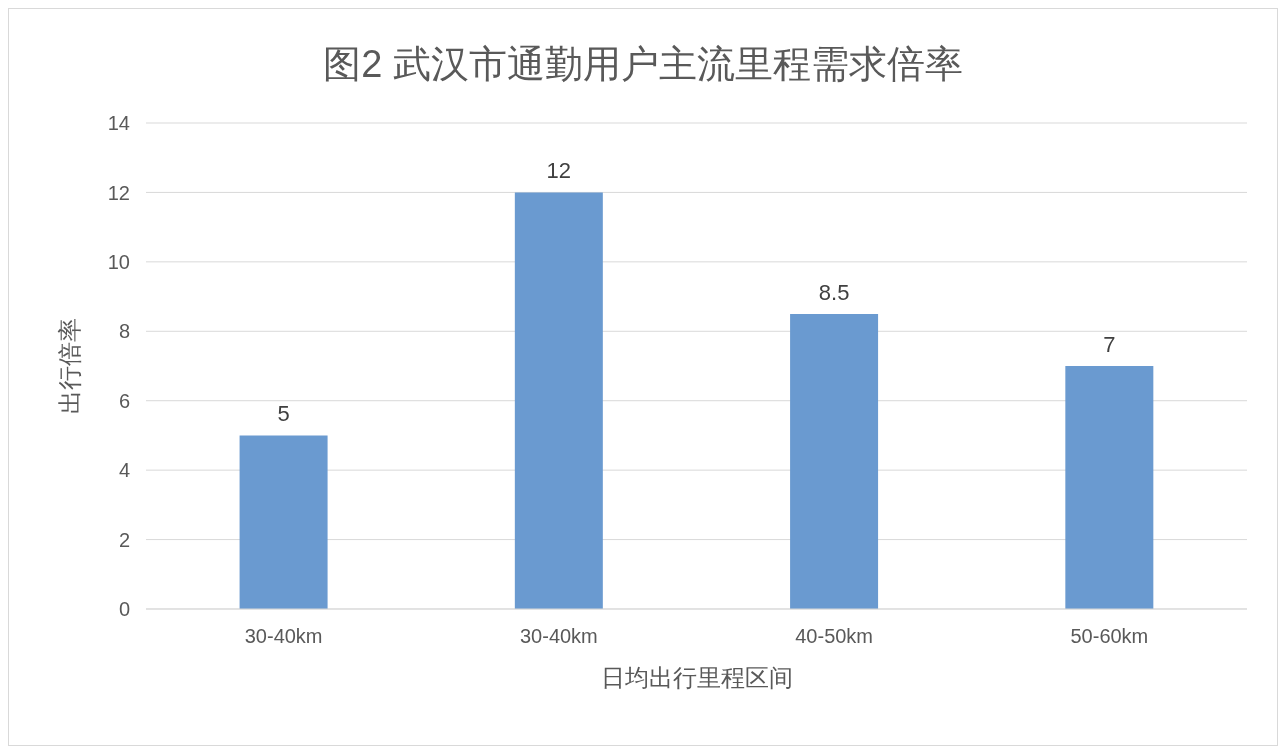  What do you see at coordinates (834, 636) in the screenshot?
I see `x-tick-label: 40-50km` at bounding box center [834, 636].